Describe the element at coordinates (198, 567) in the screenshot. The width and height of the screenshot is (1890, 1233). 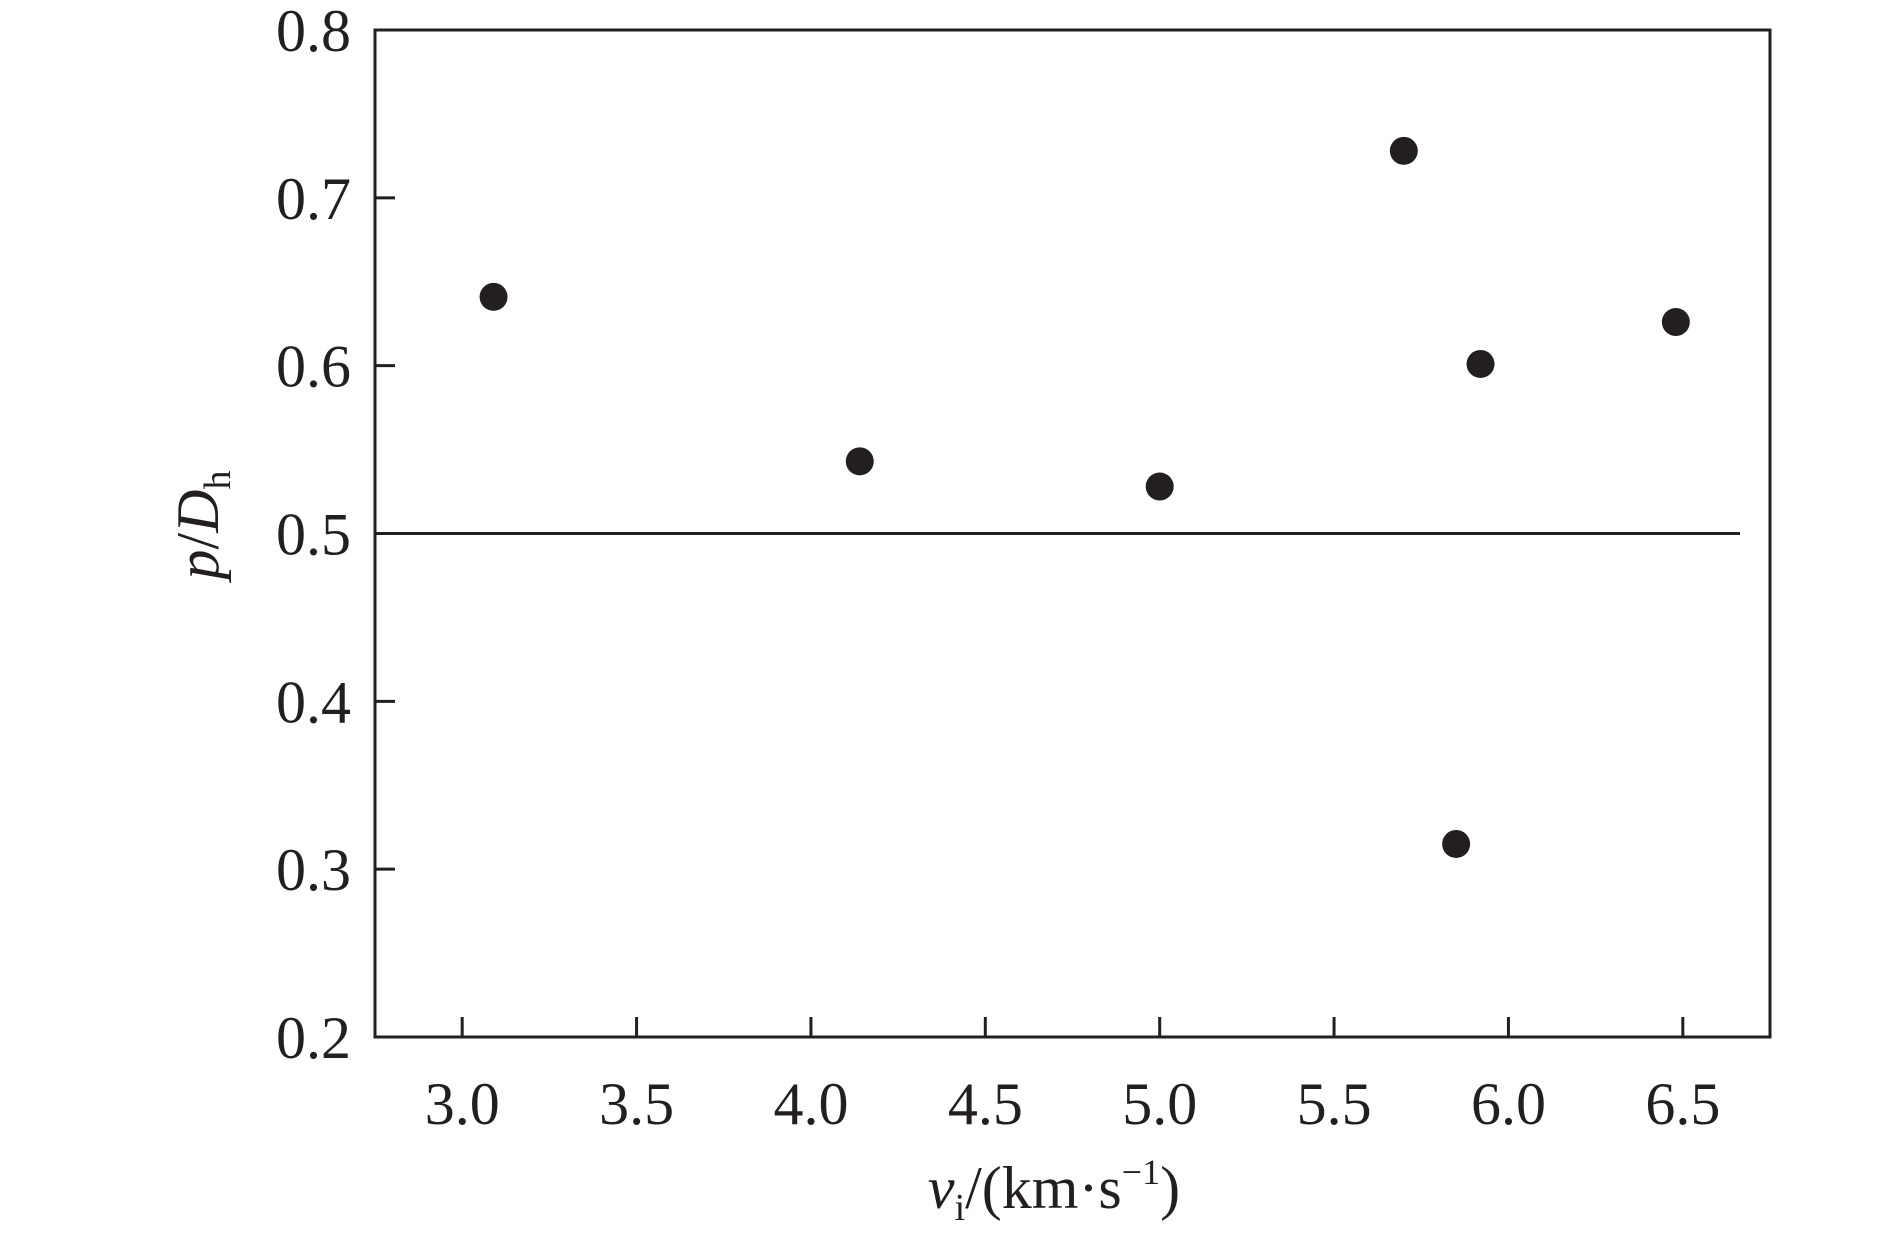
I see `y-axis-label-p: p` at that location.